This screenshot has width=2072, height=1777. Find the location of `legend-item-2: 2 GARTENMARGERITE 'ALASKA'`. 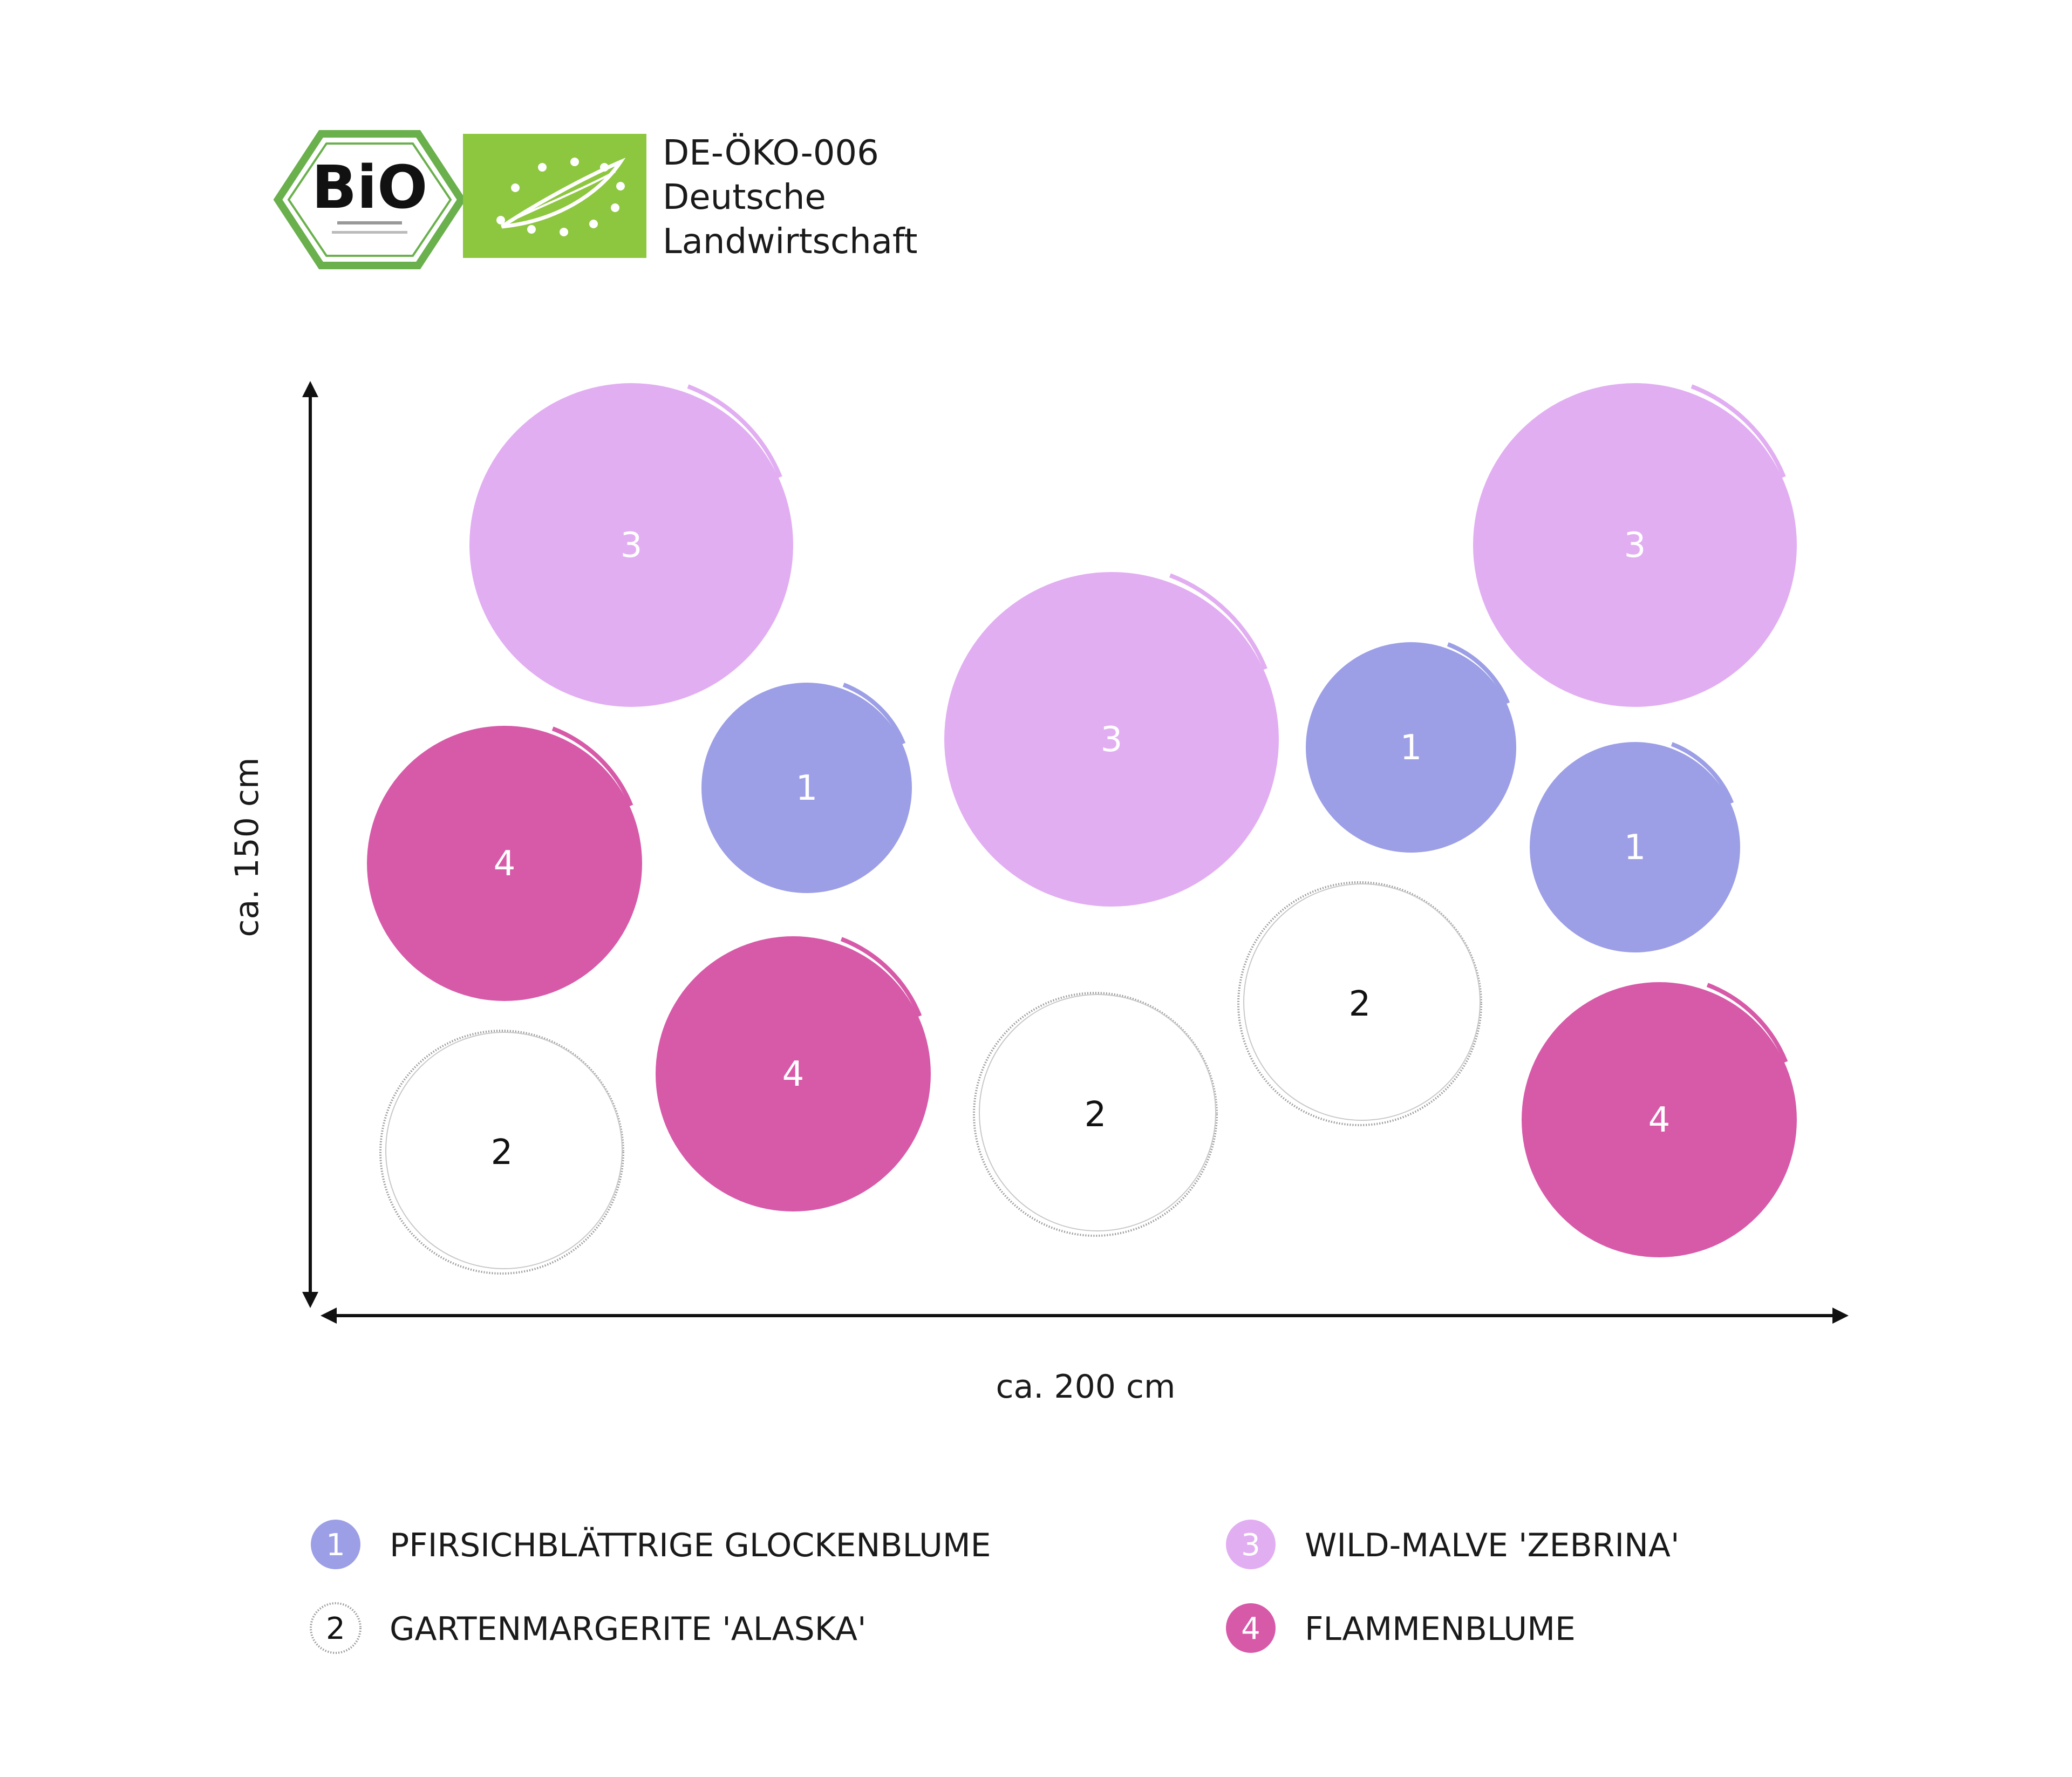

legend-item-2: 2 GARTENMARGERITE 'ALASKA' is located at coordinates (588, 1628).